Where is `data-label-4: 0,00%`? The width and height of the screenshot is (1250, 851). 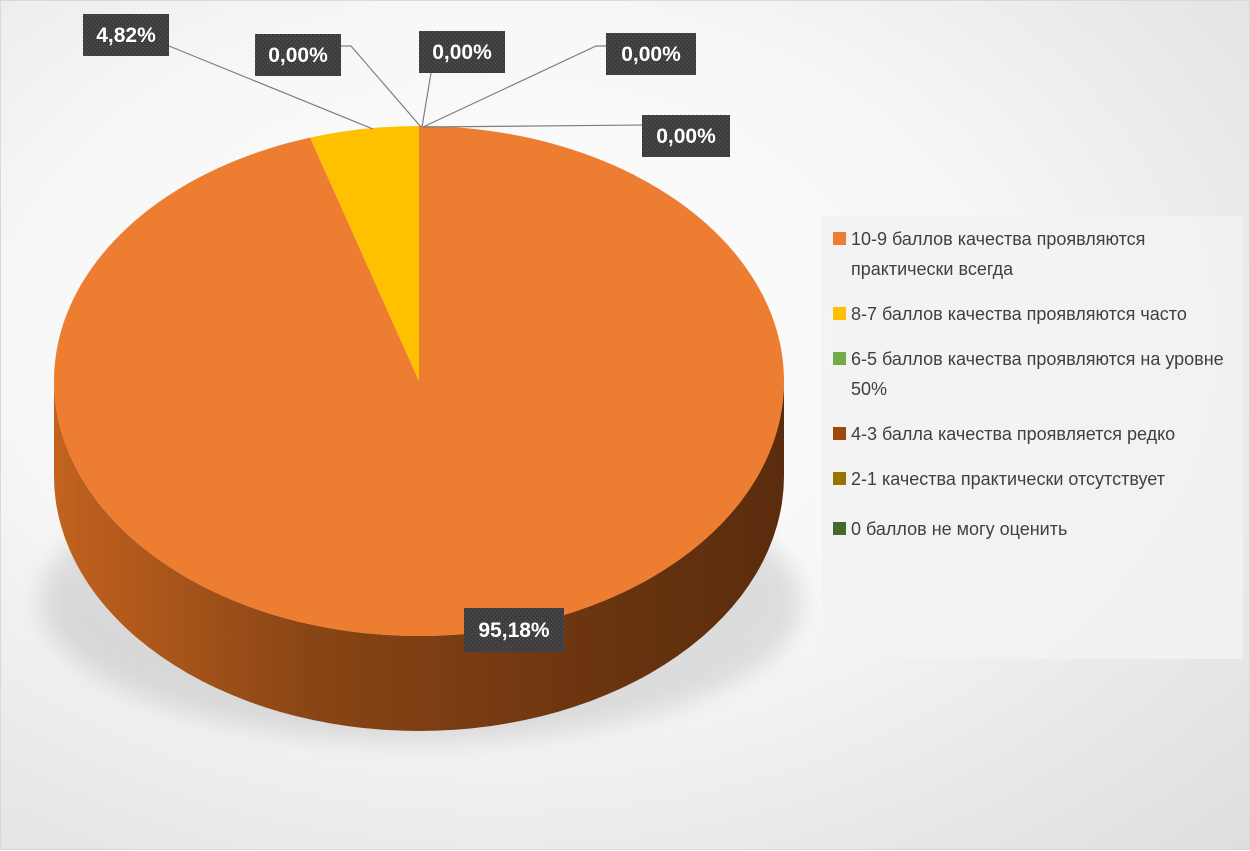 data-label-4: 0,00% is located at coordinates (462, 52).